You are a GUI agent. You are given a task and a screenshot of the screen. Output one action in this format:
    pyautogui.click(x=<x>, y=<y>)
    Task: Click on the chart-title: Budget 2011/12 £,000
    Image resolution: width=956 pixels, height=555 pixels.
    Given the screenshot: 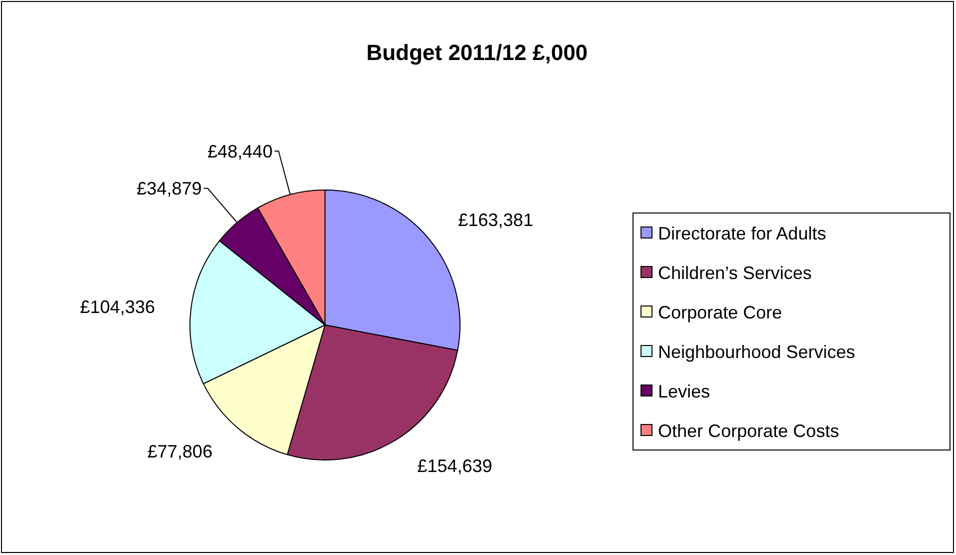 What is the action you would take?
    pyautogui.click(x=477, y=52)
    